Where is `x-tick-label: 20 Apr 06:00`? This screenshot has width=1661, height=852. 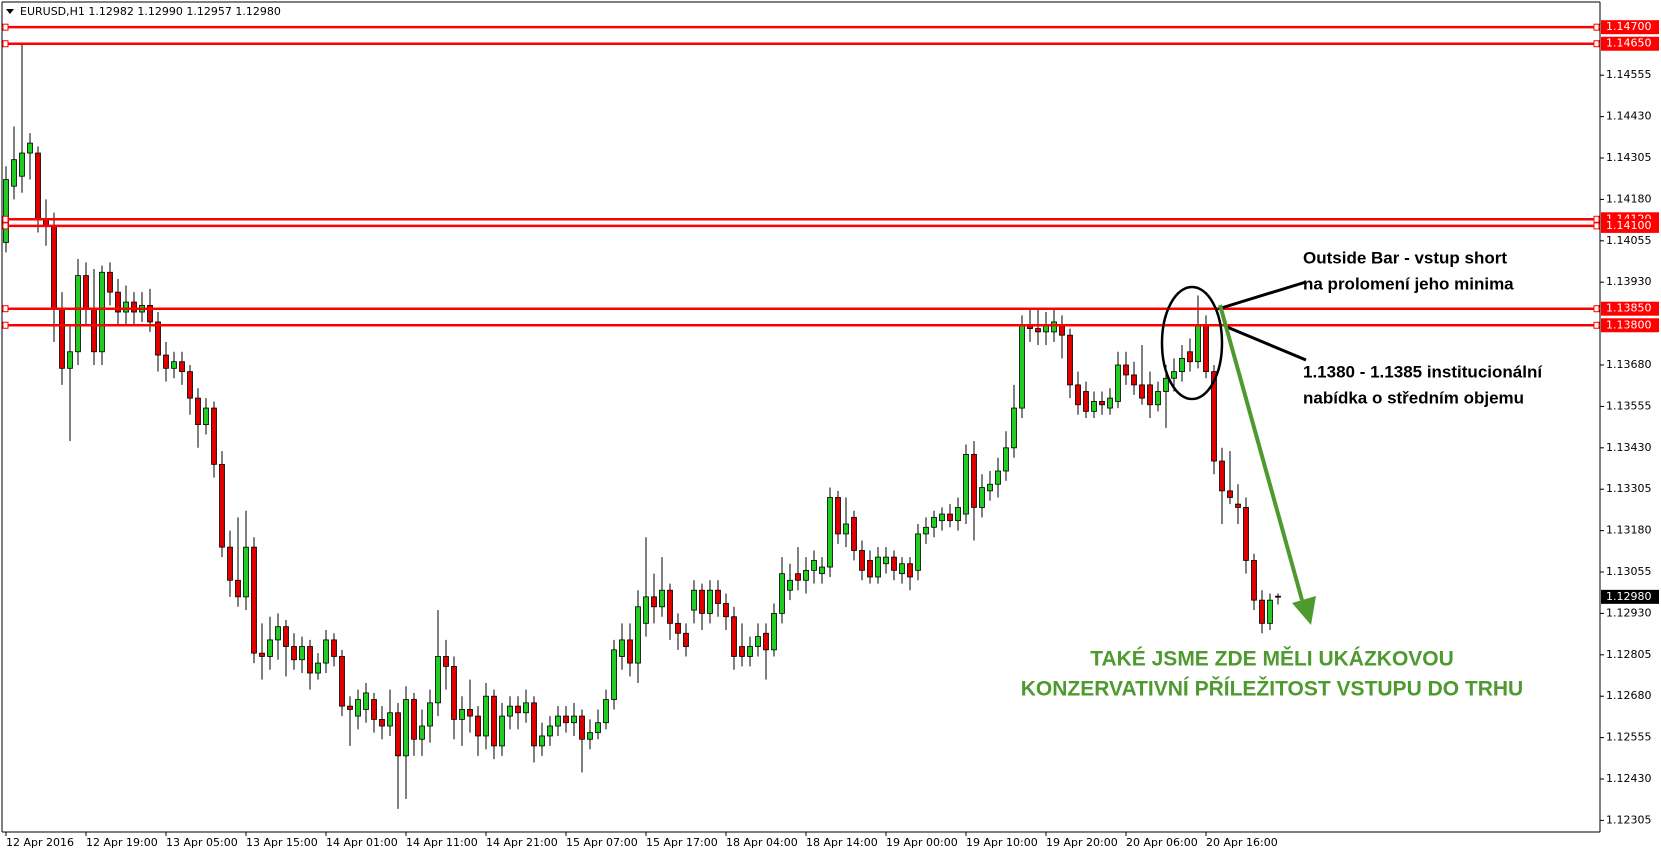 x-tick-label: 20 Apr 06:00 is located at coordinates (1162, 842).